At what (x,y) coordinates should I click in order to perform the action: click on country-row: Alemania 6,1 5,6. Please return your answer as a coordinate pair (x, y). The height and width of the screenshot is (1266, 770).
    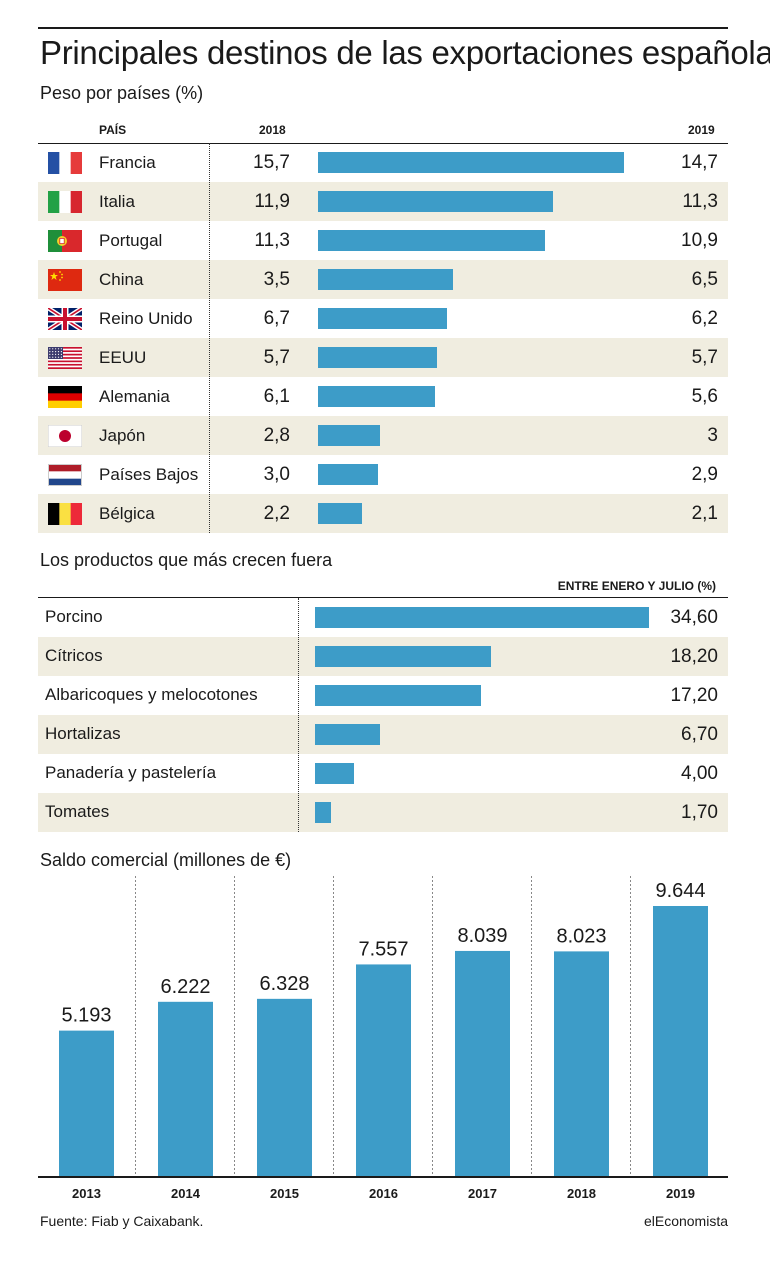
    Looking at the image, I should click on (383, 396).